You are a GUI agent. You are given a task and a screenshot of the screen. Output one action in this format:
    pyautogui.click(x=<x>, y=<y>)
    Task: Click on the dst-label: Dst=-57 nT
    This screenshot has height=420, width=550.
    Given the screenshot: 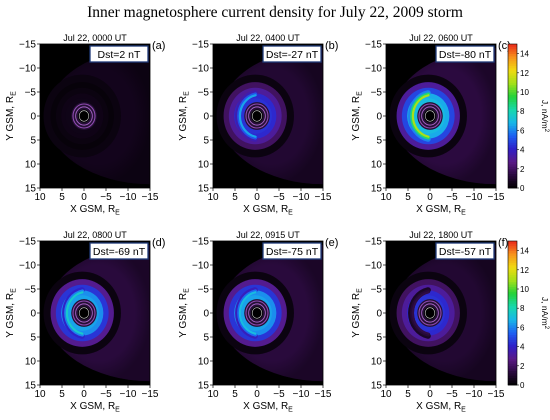 What is the action you would take?
    pyautogui.click(x=465, y=252)
    